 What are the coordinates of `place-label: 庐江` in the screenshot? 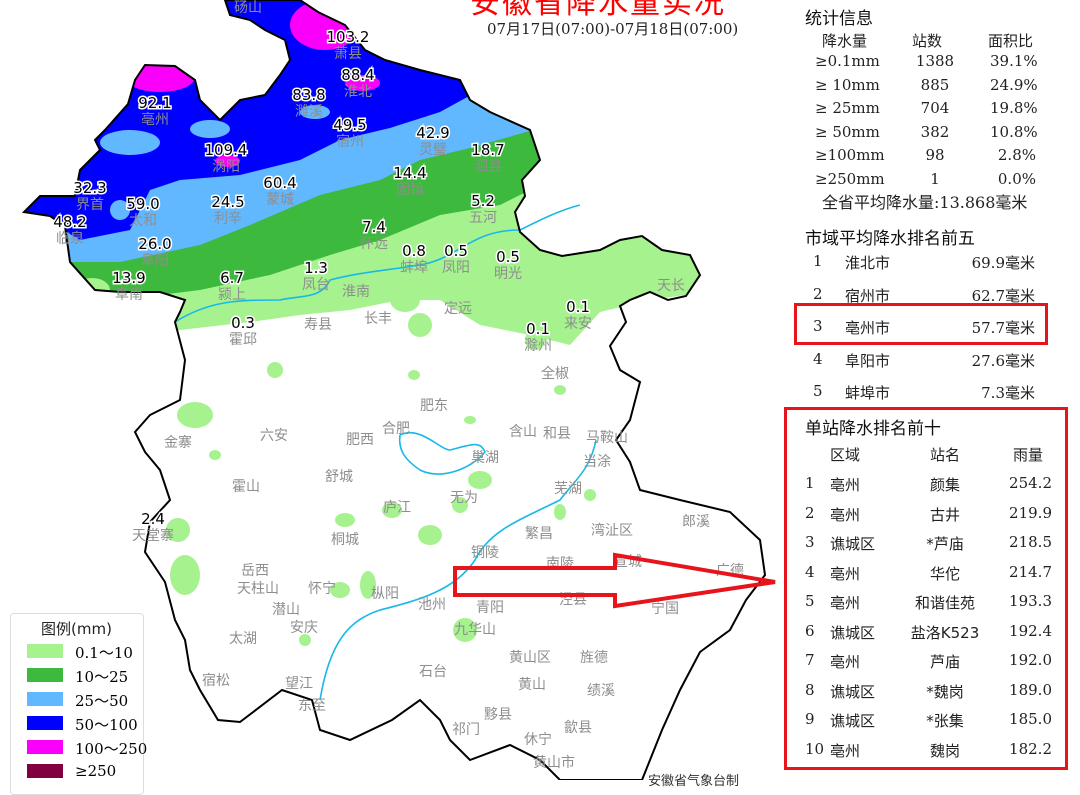 It's located at (397, 508).